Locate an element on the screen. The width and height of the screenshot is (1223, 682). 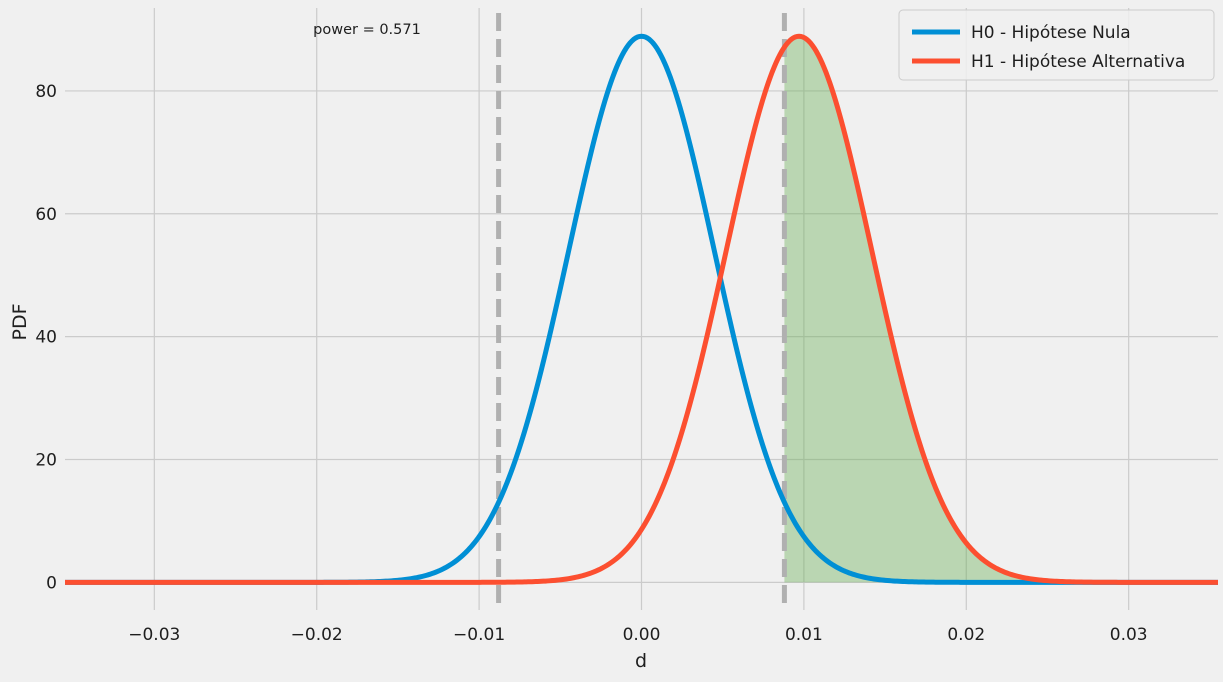
x-tick-labels: −0.03 −0.02 −0.01 0.00 0.01 0.02 0.03 is located at coordinates (637, 635).